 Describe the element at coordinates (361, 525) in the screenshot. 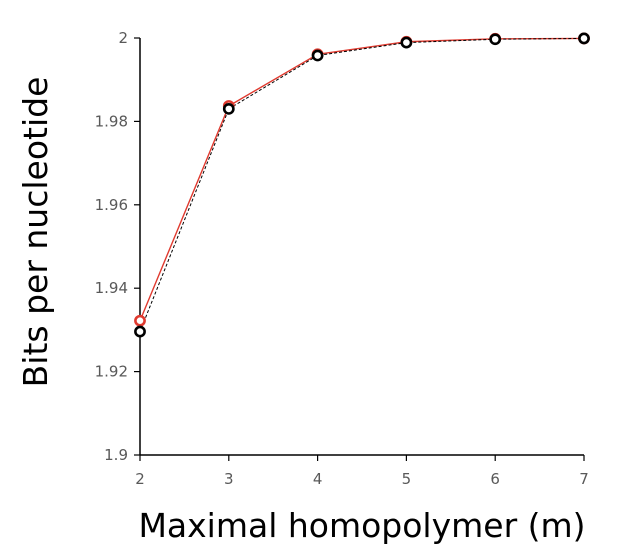

I see `x-axis-title: Maximal homopolymer (m)` at that location.